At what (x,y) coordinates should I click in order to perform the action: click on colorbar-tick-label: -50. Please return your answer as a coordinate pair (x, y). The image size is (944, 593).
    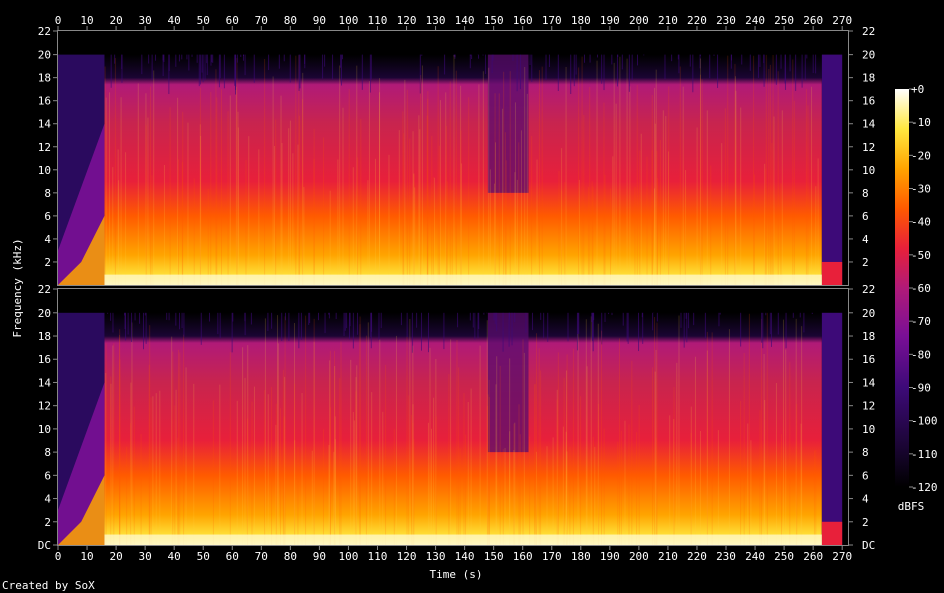
    Looking at the image, I should click on (921, 255).